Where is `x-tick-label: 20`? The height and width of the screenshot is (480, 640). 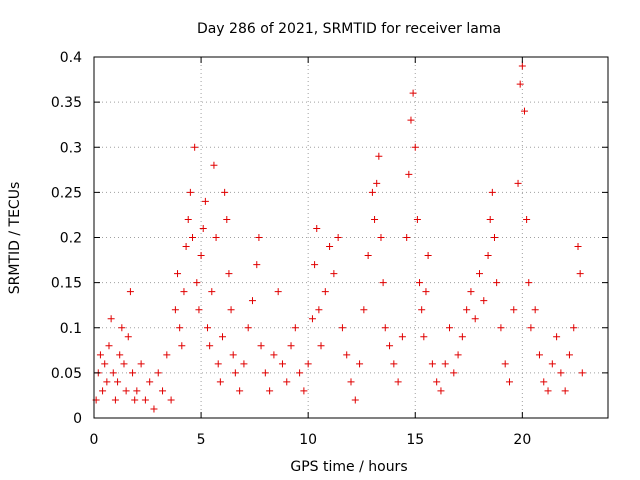 x-tick-label: 20 is located at coordinates (522, 440).